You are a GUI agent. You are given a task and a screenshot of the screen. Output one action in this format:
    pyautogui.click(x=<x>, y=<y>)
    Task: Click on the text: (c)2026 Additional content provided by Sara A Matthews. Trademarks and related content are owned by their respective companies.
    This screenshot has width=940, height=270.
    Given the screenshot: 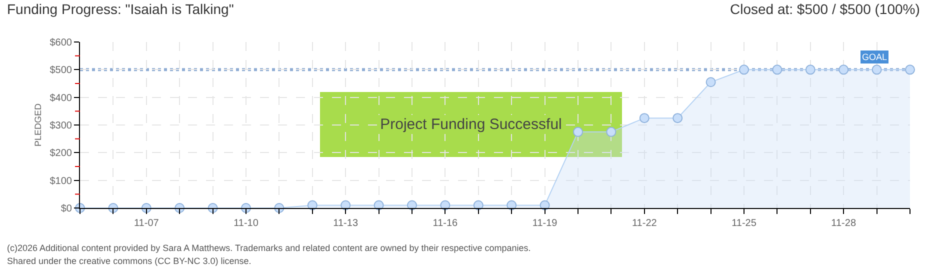 What is the action you would take?
    pyautogui.click(x=269, y=248)
    